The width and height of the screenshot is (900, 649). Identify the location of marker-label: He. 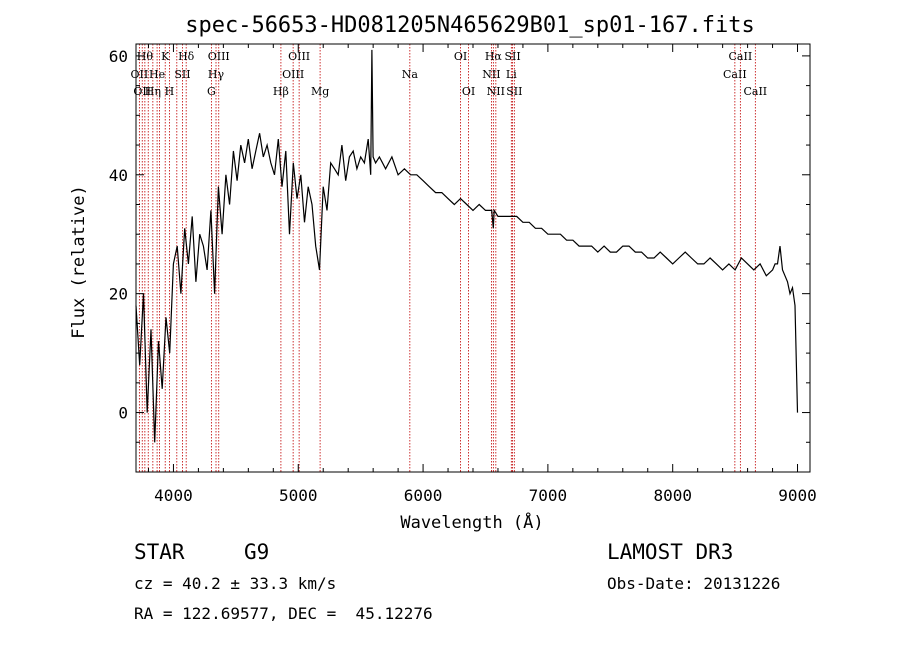
(157, 74).